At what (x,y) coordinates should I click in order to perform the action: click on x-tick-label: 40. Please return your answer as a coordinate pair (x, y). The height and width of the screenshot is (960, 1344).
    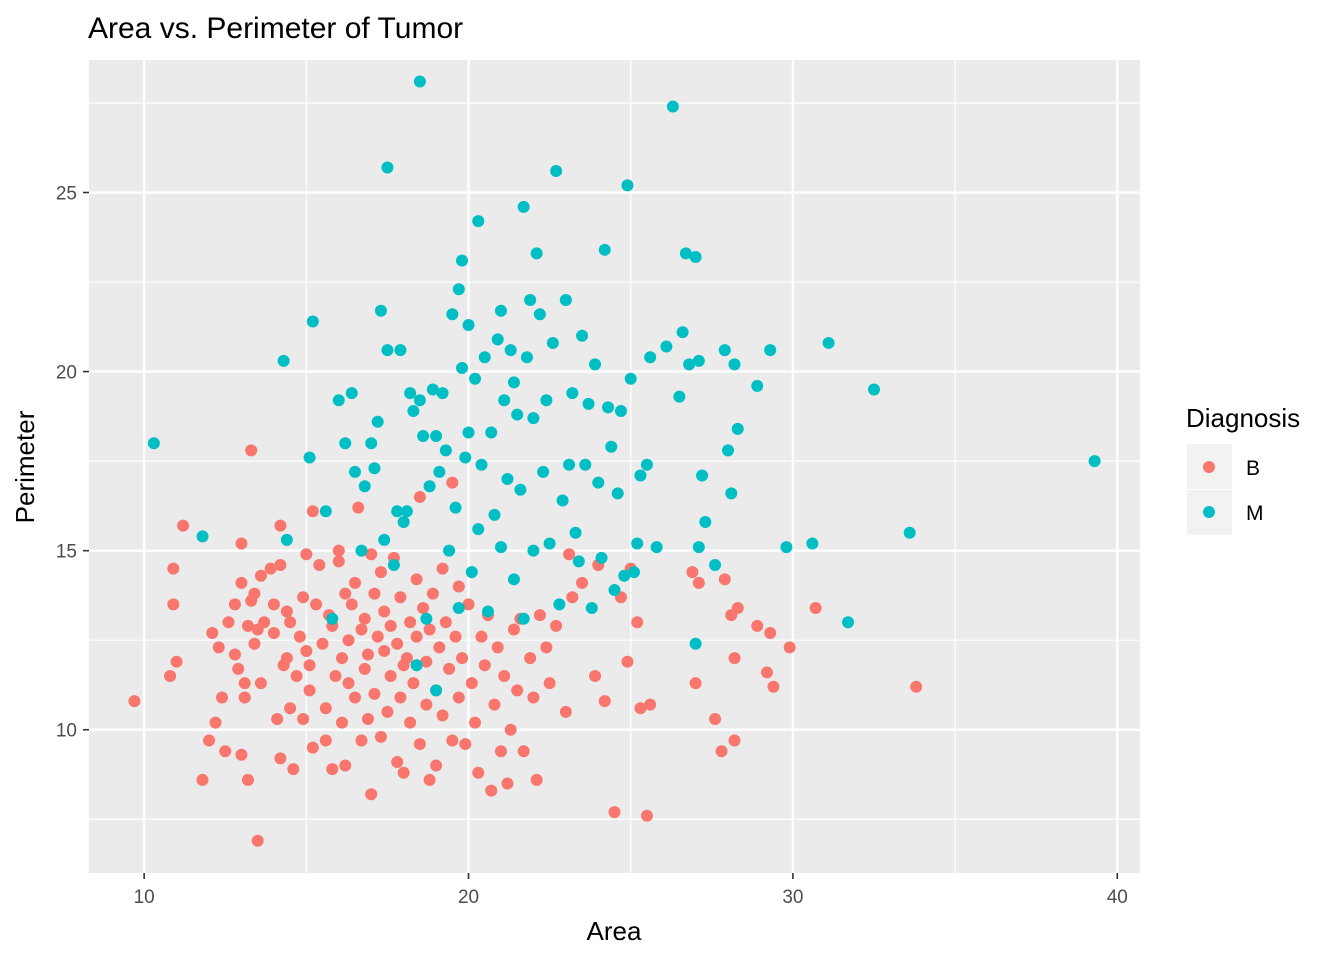
    Looking at the image, I should click on (1117, 897).